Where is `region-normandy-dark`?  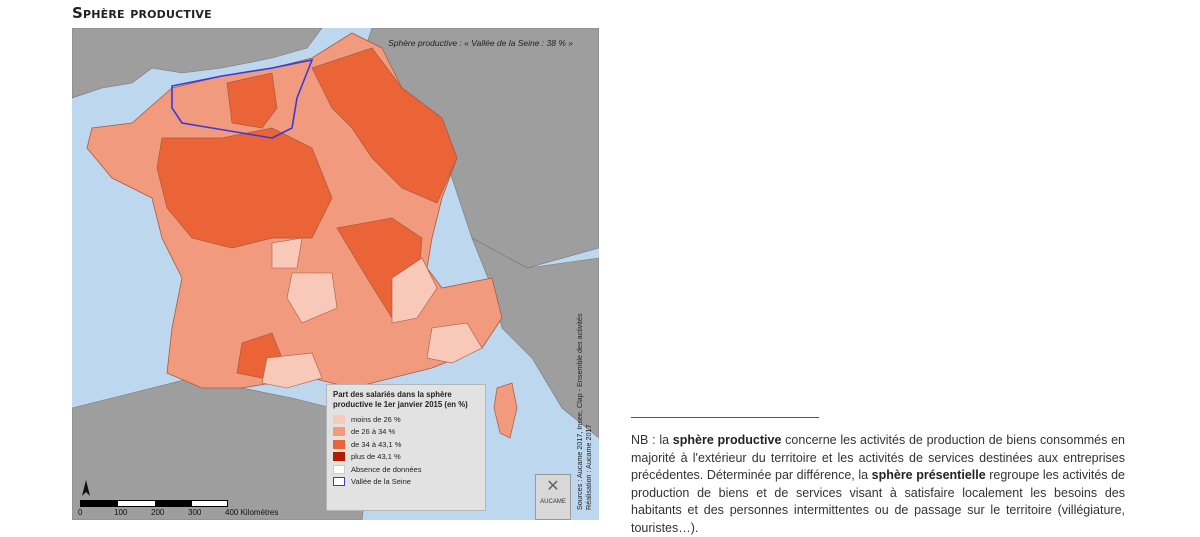
region-normandy-dark is located at coordinates (252, 100).